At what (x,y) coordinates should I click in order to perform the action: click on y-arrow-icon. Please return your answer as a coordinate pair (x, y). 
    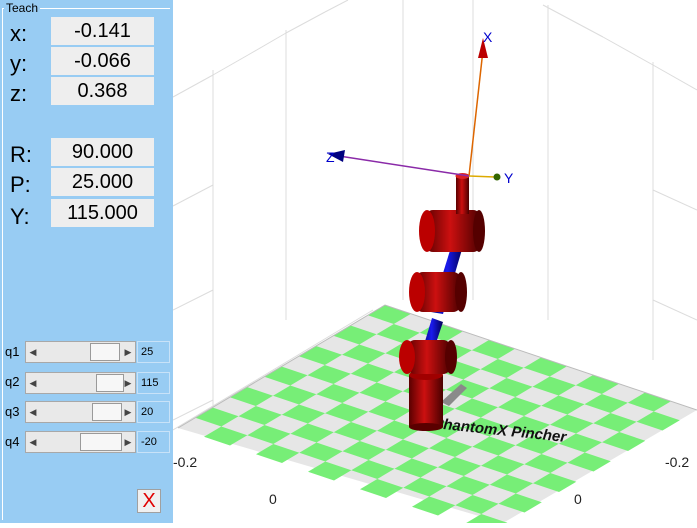
    Looking at the image, I should click on (497, 177).